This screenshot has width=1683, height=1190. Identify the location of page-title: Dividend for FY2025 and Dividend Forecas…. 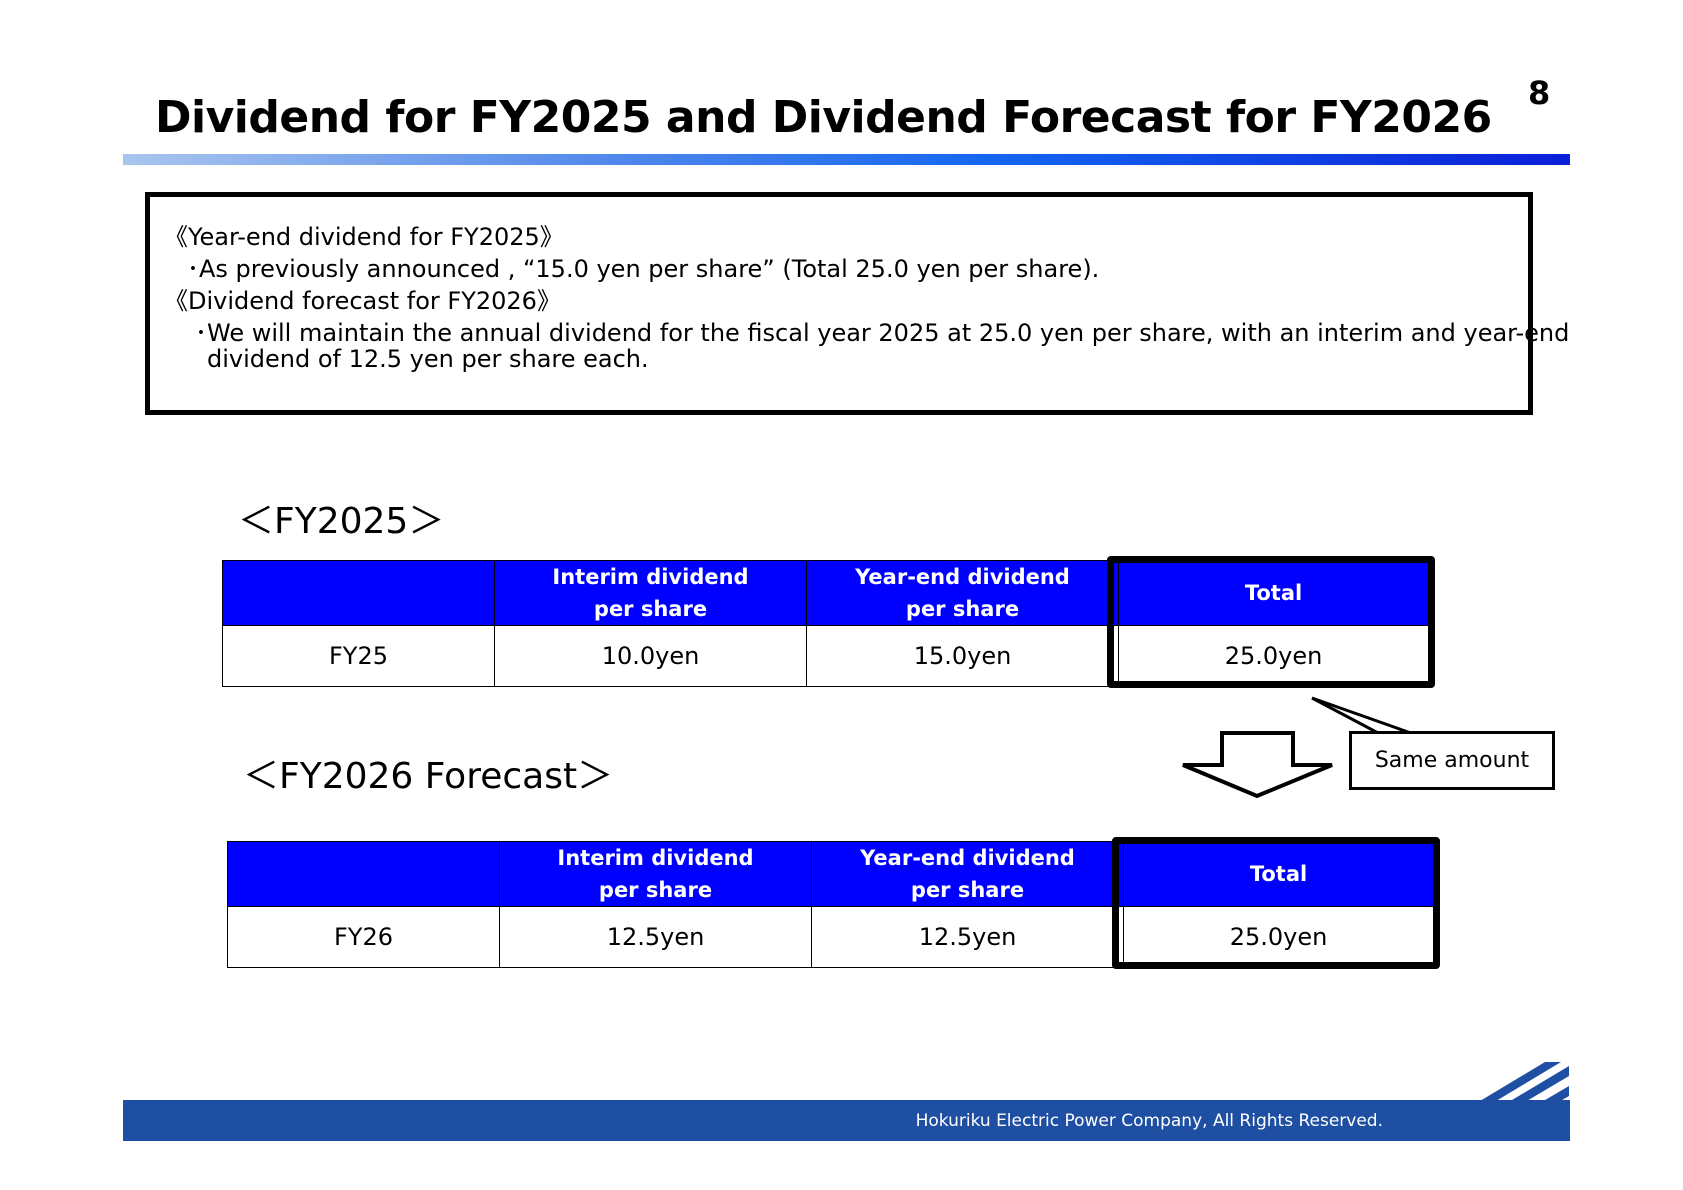
(823, 117).